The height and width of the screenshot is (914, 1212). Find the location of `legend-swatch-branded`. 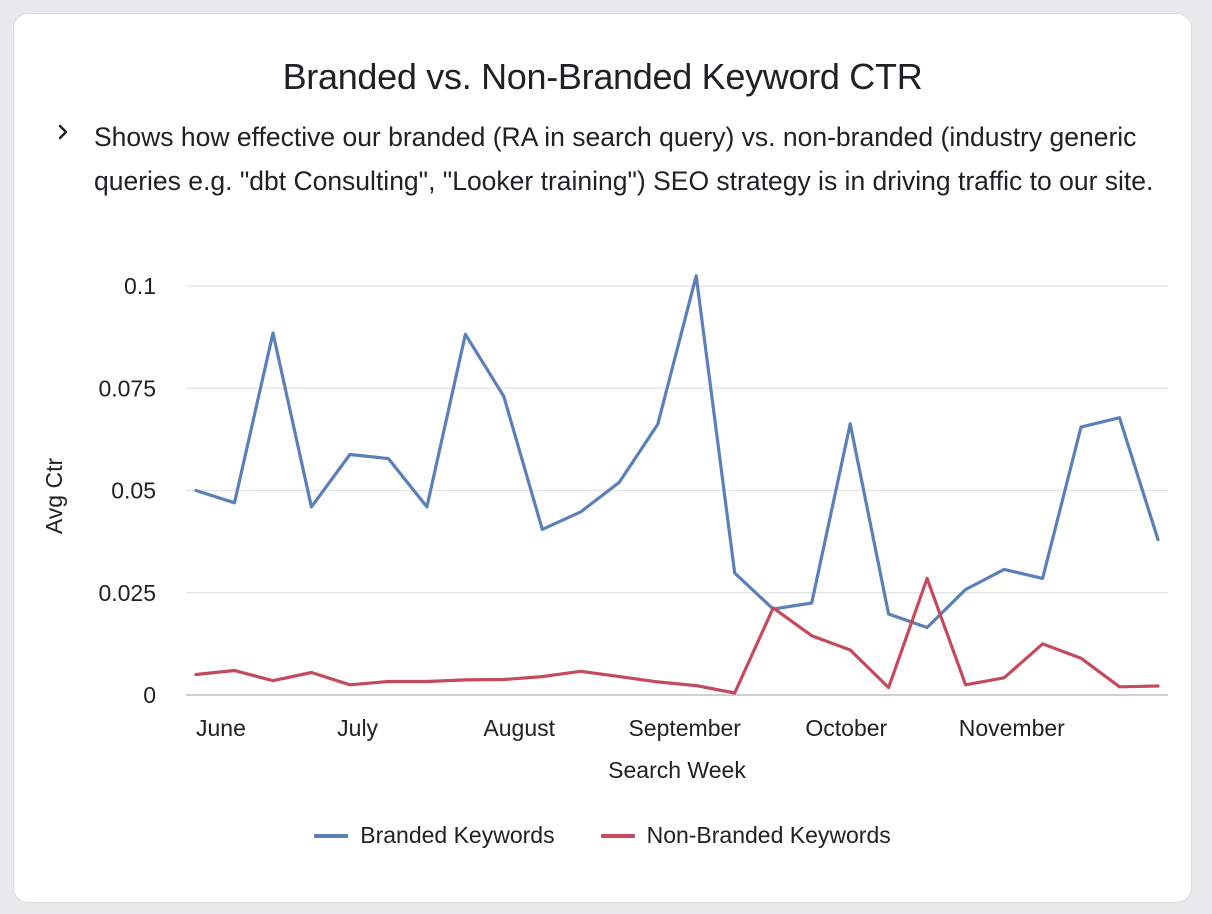

legend-swatch-branded is located at coordinates (331, 835).